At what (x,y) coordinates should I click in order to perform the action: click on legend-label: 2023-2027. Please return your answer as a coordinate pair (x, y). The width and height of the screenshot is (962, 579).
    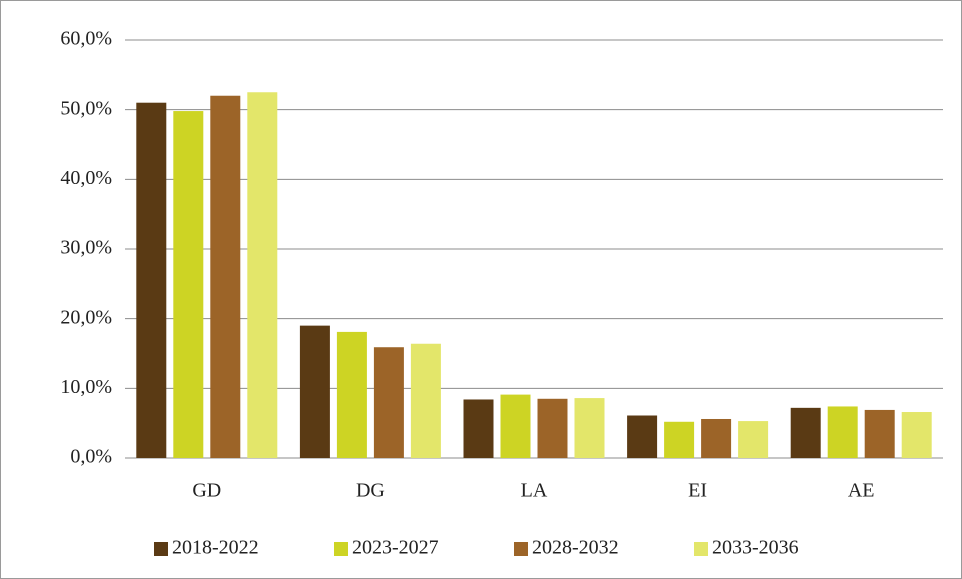
    Looking at the image, I should click on (395, 548).